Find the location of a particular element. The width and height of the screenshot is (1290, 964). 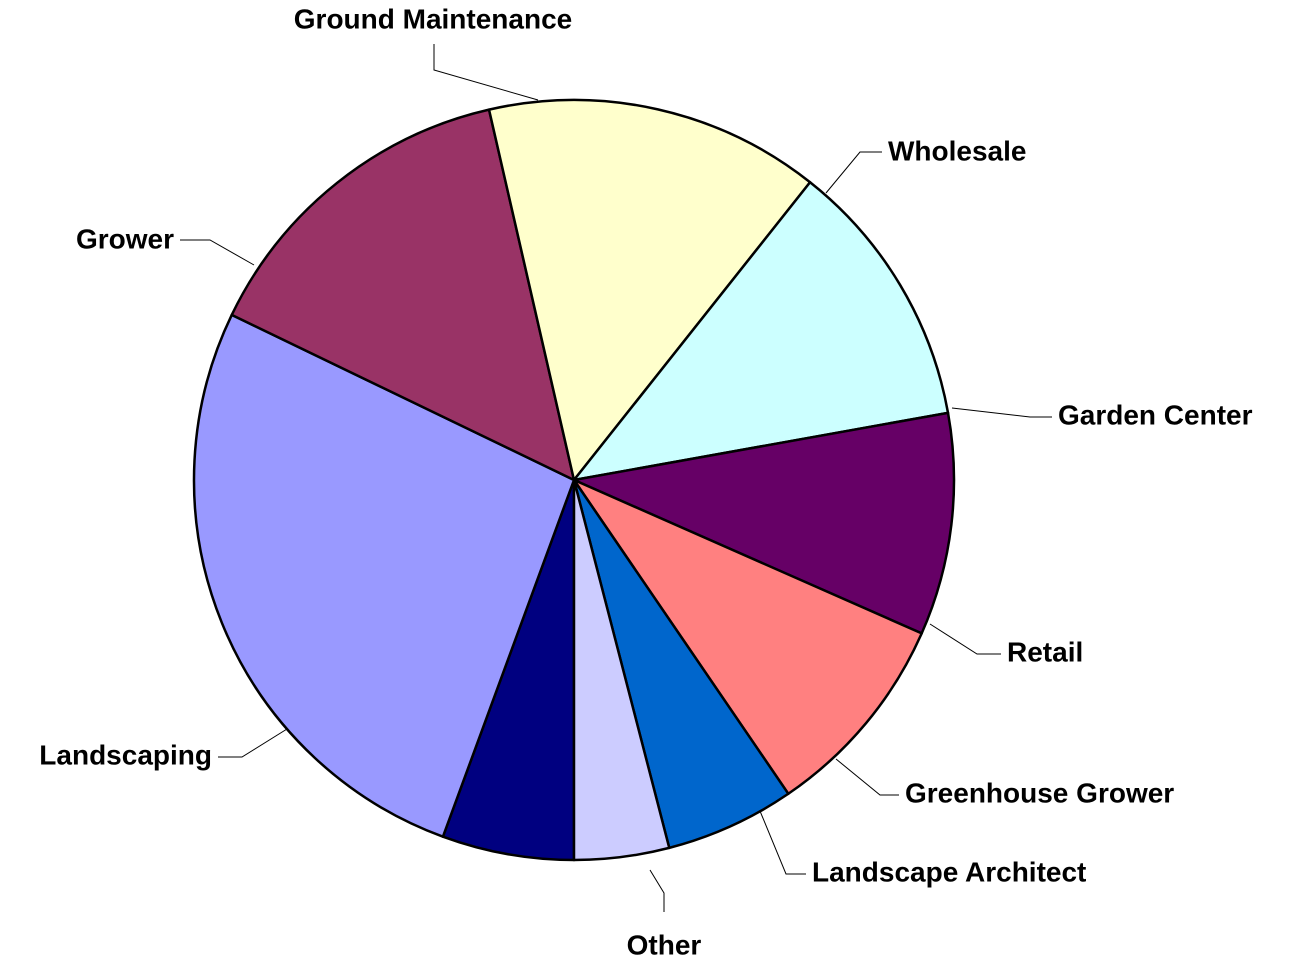

slice-label-landscape-architect: Landscape Architect is located at coordinates (949, 871).